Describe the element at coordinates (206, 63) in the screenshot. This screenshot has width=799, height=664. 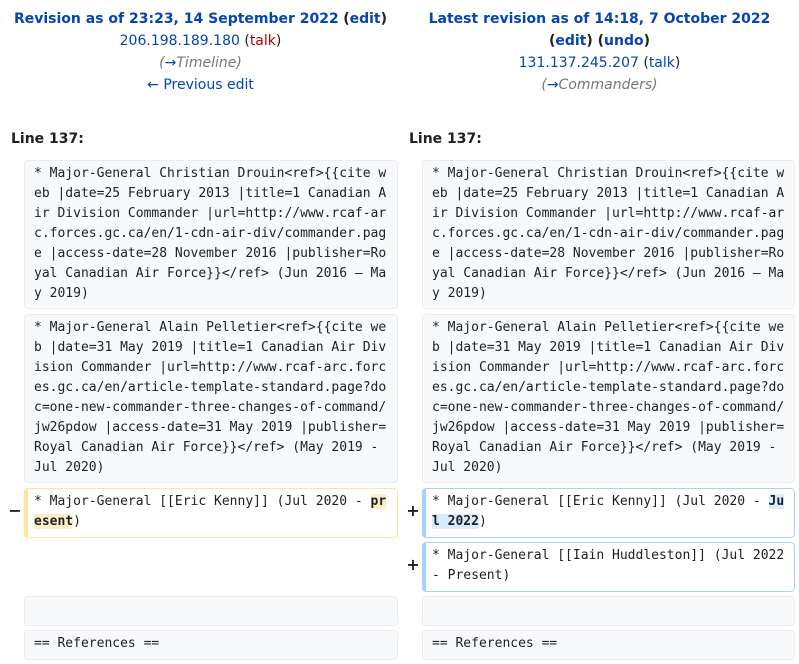
I see `old-summary-section: Timeline` at that location.